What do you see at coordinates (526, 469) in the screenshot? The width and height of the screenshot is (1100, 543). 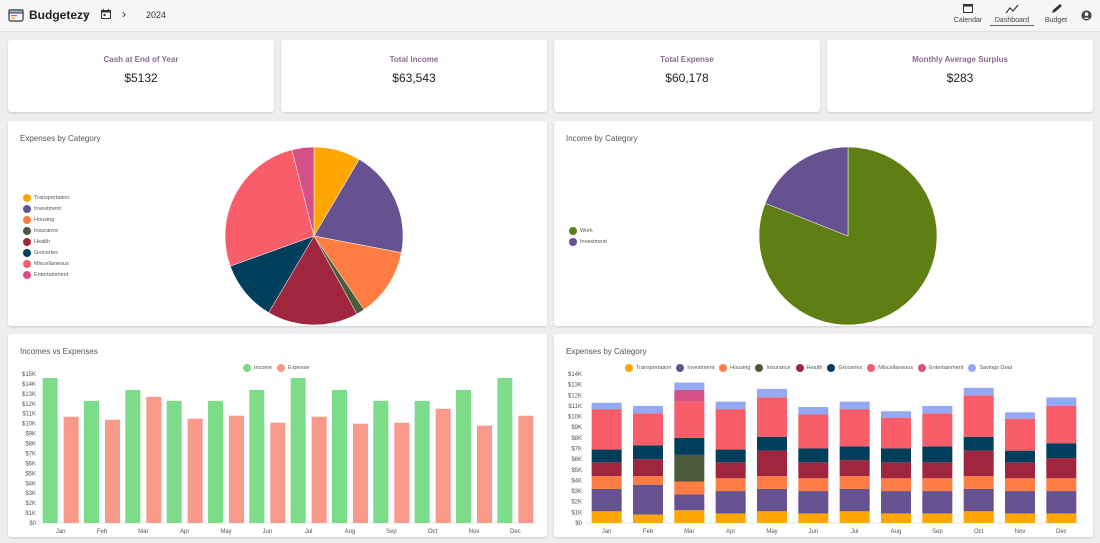 I see `bar-expense-dec` at bounding box center [526, 469].